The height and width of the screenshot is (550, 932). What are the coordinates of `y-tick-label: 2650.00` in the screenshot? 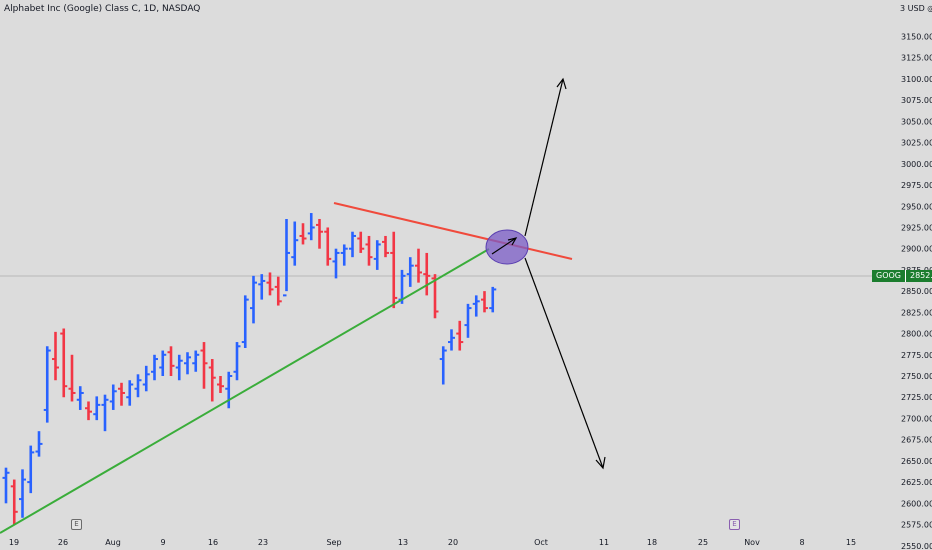 It's located at (916, 461).